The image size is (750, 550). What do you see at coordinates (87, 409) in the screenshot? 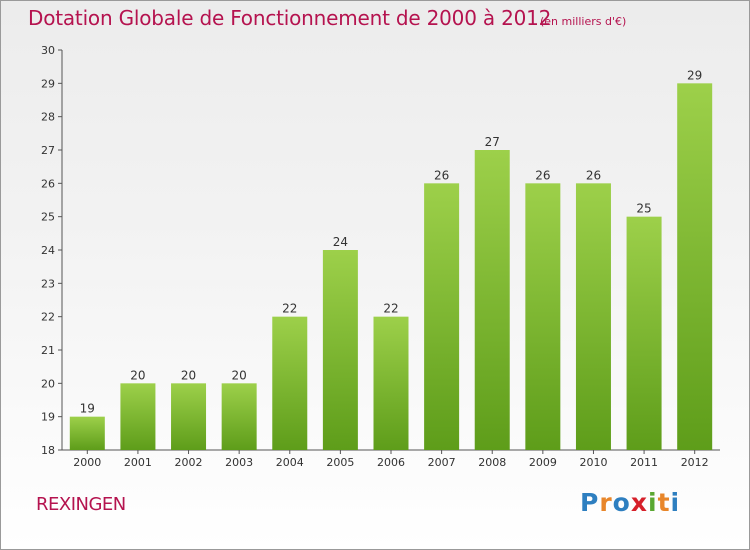
I see `data-label-2000: 19` at bounding box center [87, 409].